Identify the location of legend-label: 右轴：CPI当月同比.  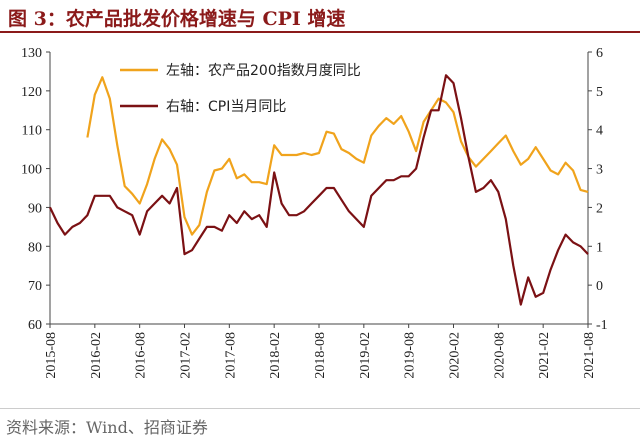
(226, 107).